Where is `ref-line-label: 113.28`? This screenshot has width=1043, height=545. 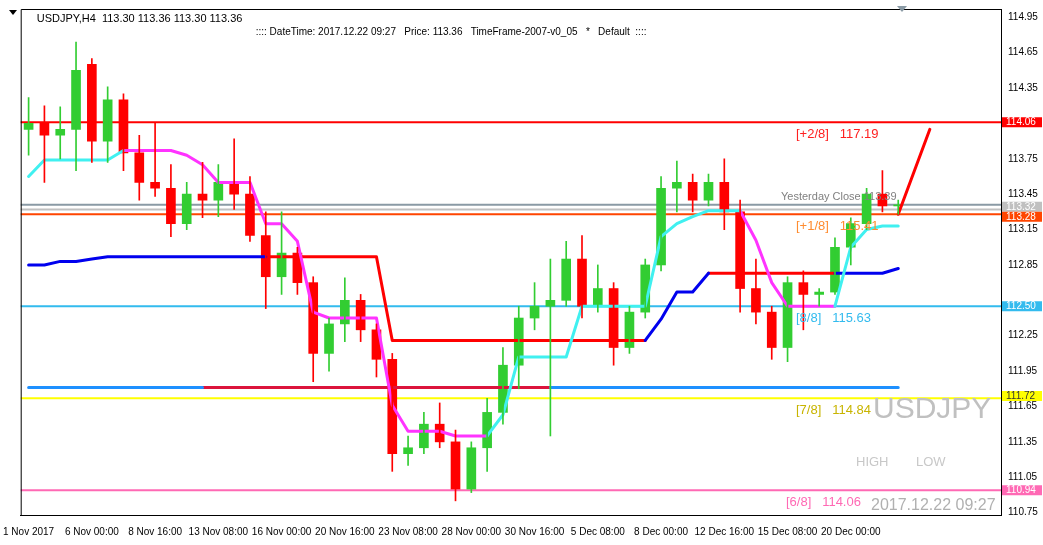
ref-line-label: 113.28 is located at coordinates (1021, 216).